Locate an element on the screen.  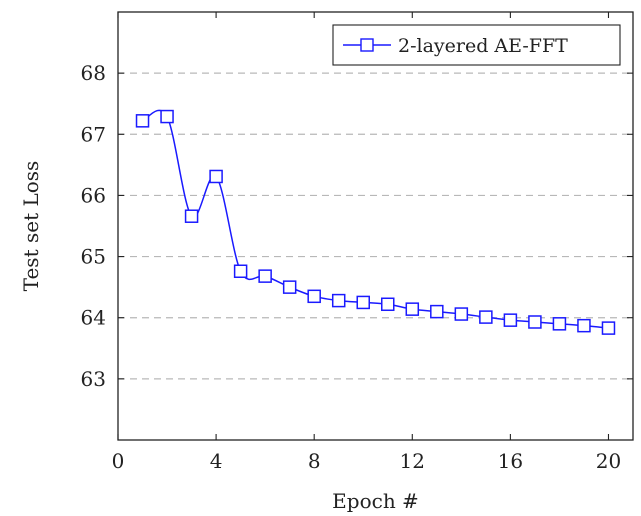
y-tick-label: 68 is located at coordinates (93, 73).